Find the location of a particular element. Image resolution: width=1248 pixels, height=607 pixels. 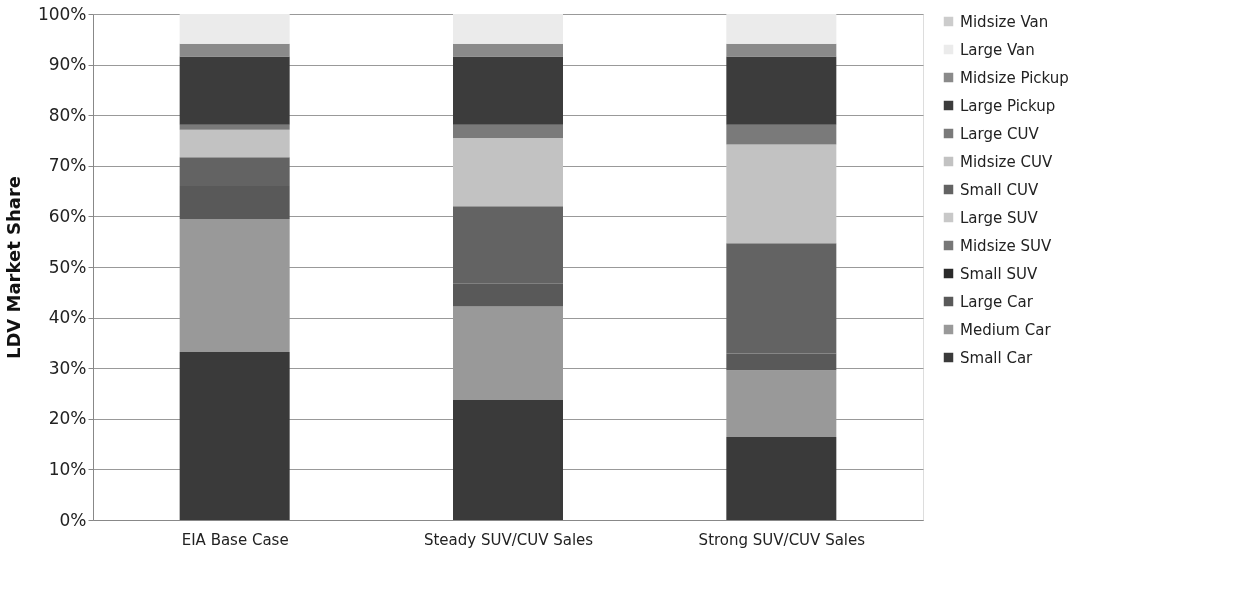

legend-label: Small CUV is located at coordinates (999, 189).